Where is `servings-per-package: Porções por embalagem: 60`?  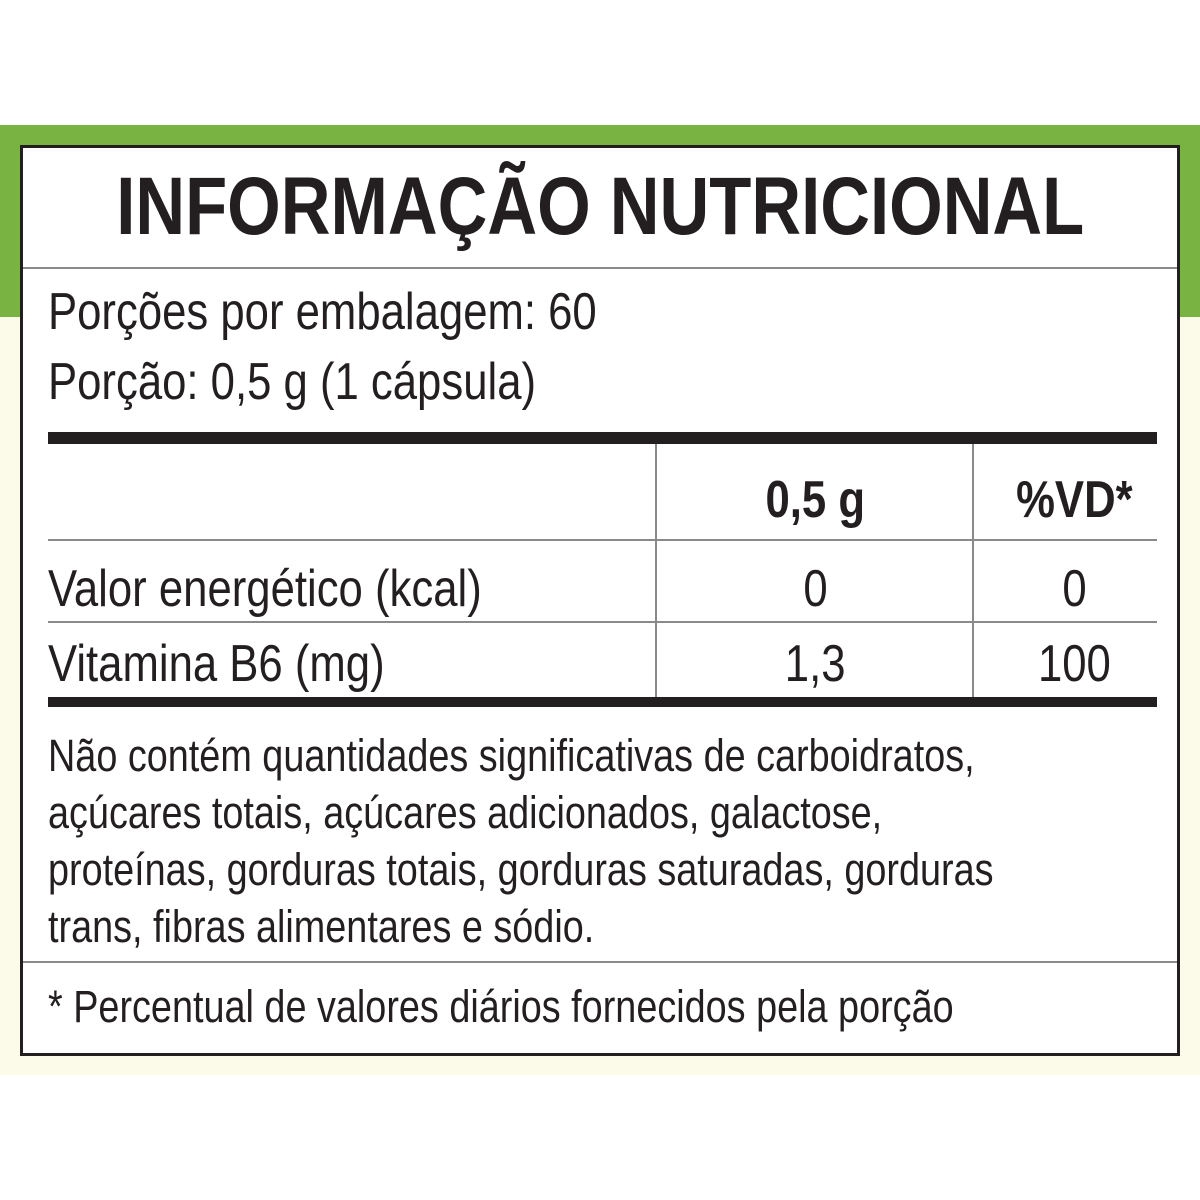
servings-per-package: Porções por embalagem: 60 is located at coordinates (322, 312).